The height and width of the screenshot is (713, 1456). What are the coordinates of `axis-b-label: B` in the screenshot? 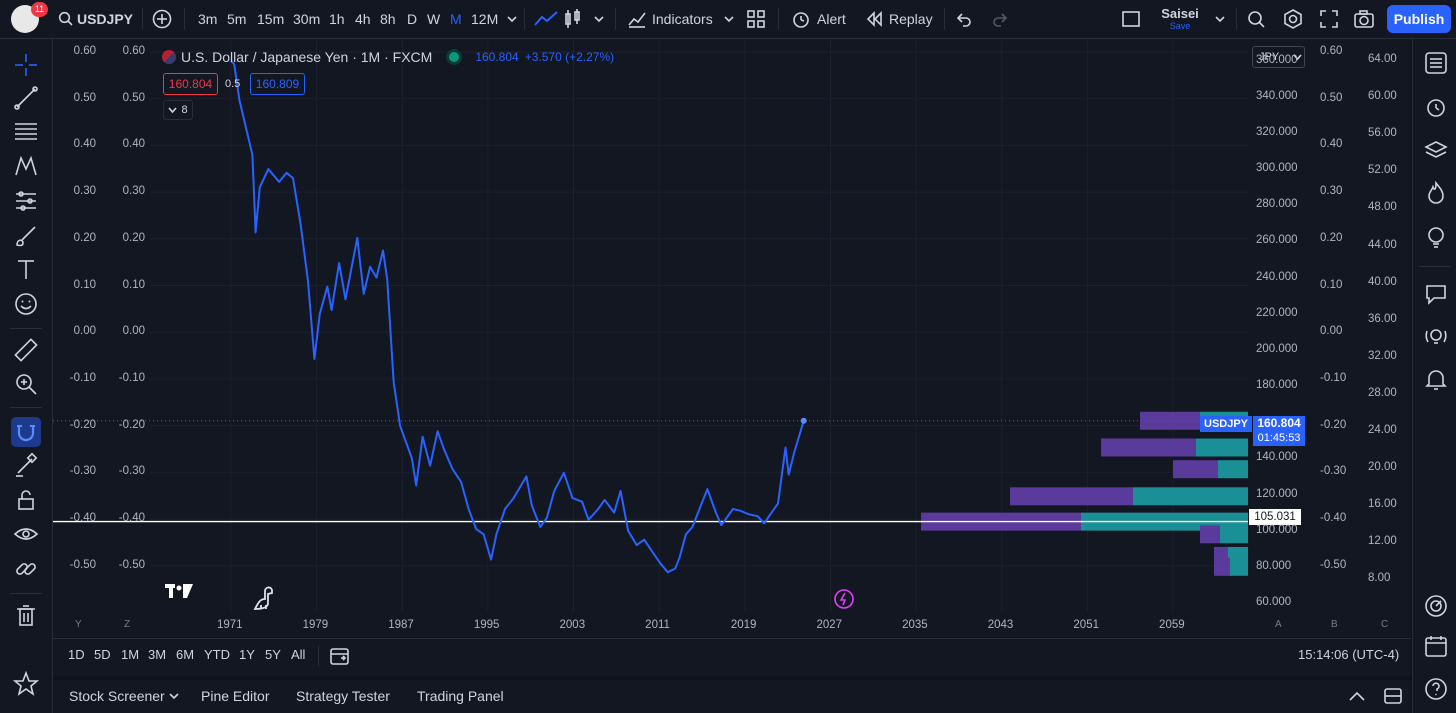 It's located at (1334, 624).